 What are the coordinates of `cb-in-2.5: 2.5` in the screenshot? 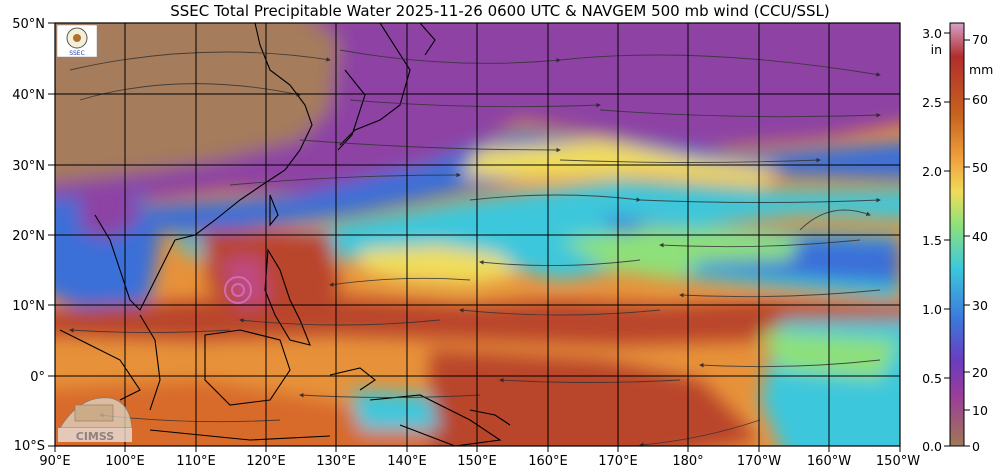 It's located at (932, 102).